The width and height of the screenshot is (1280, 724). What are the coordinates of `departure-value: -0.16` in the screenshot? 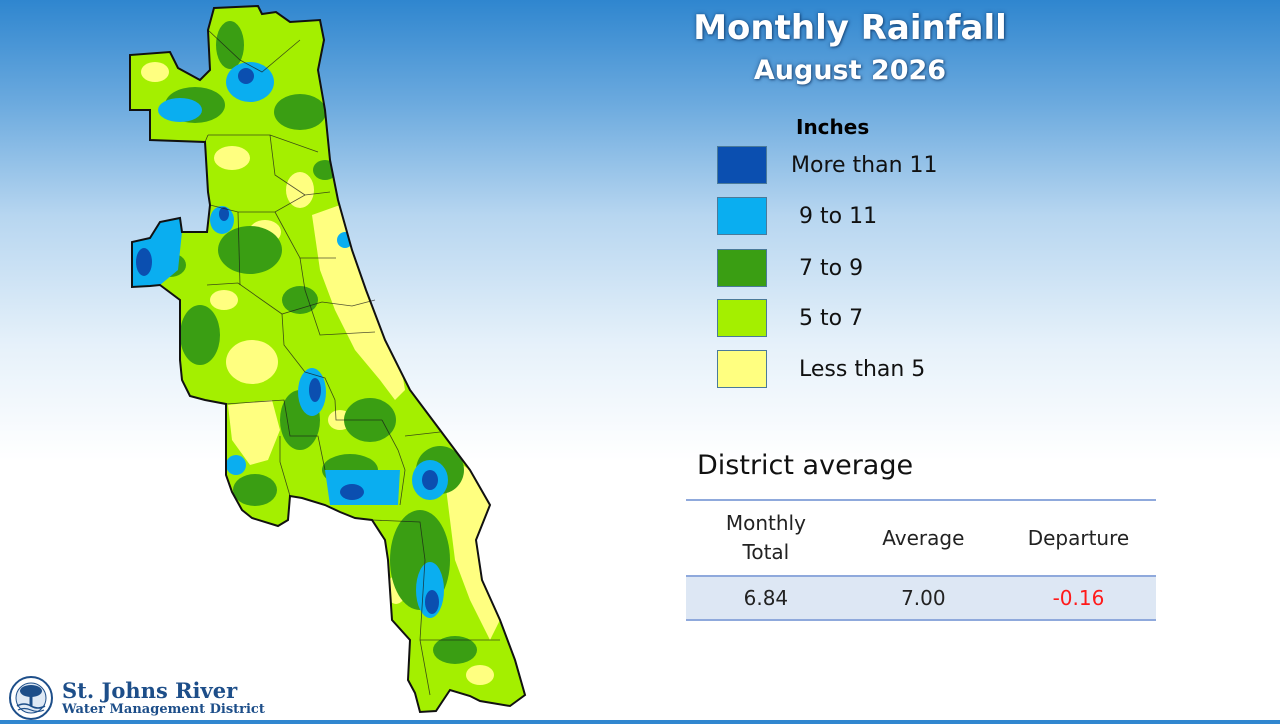 It's located at (1078, 598).